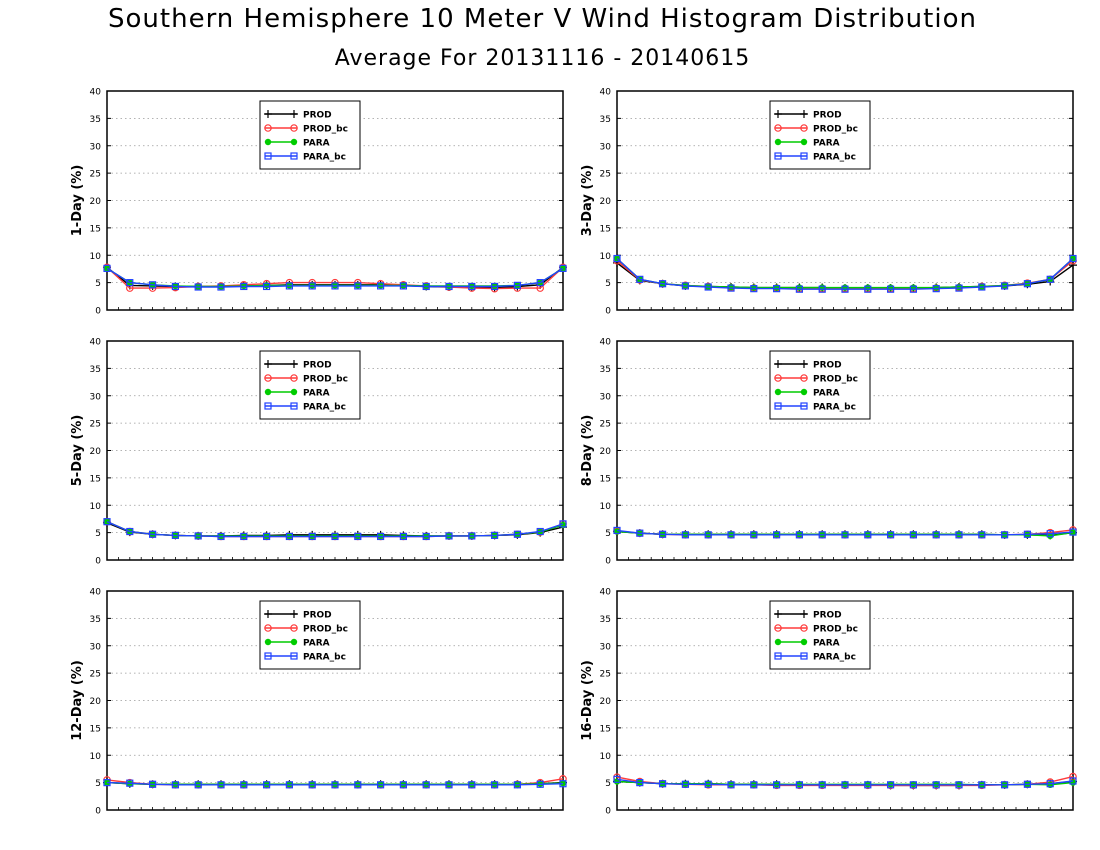  What do you see at coordinates (1073, 265) in the screenshot?
I see `data-point-prod` at bounding box center [1073, 265].